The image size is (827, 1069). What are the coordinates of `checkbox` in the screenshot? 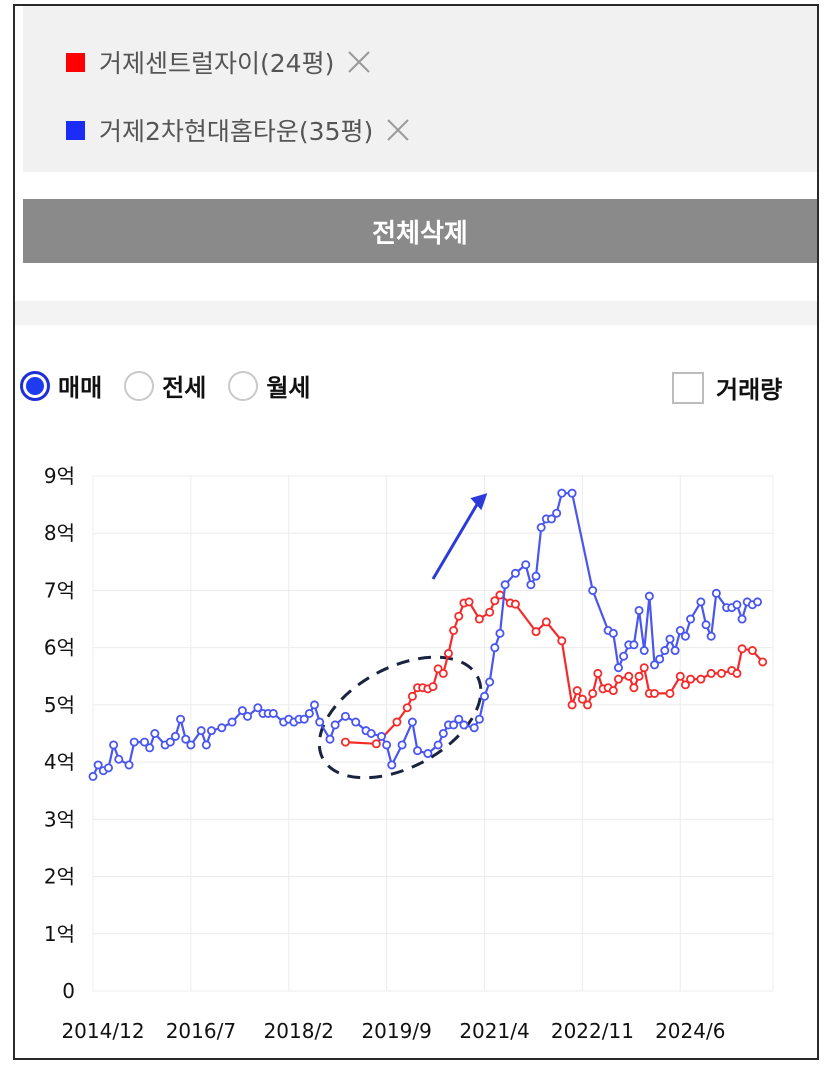 It's located at (688, 387).